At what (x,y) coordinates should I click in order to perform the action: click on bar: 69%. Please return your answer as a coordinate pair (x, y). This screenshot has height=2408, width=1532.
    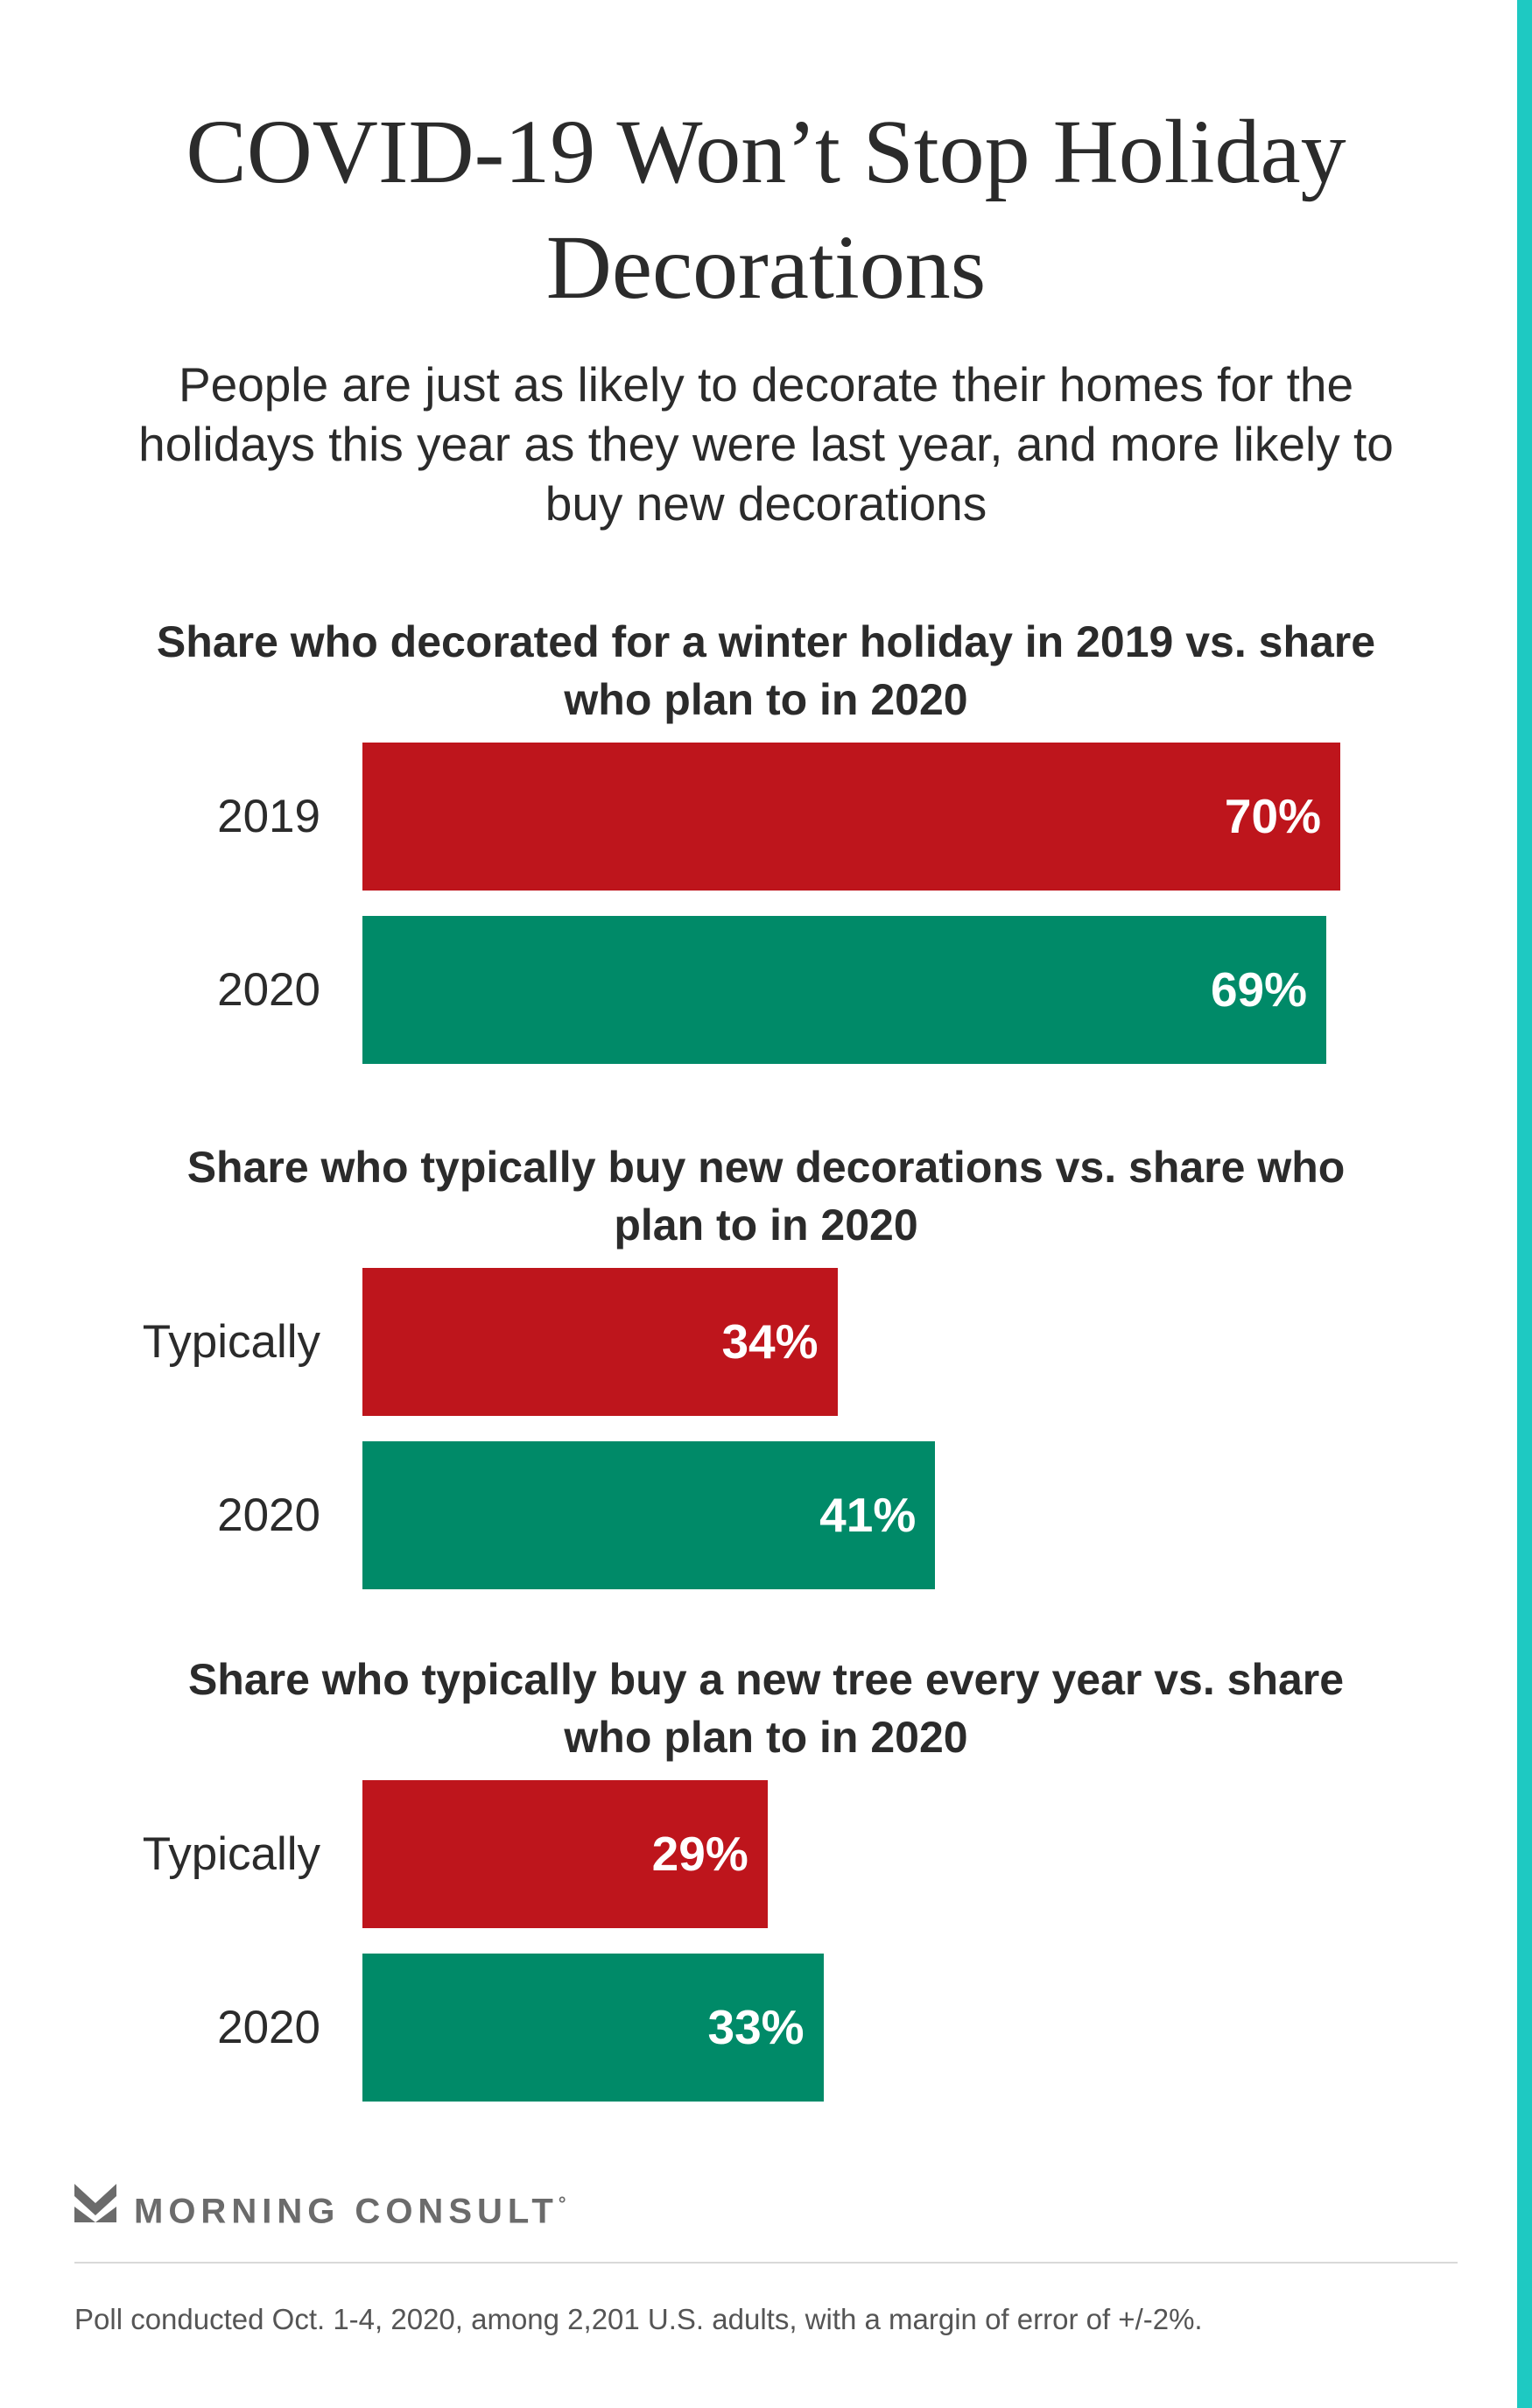
    Looking at the image, I should click on (845, 990).